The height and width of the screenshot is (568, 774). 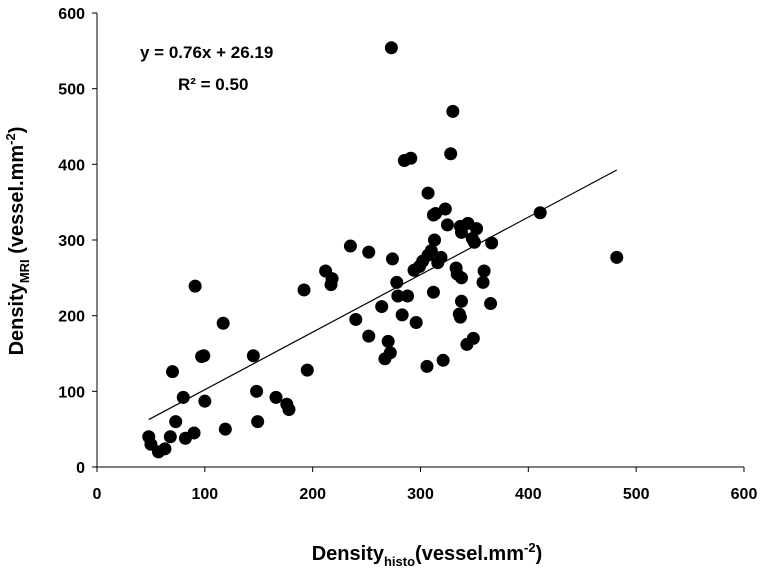 What do you see at coordinates (71, 14) in the screenshot?
I see `y-tick-label: 600` at bounding box center [71, 14].